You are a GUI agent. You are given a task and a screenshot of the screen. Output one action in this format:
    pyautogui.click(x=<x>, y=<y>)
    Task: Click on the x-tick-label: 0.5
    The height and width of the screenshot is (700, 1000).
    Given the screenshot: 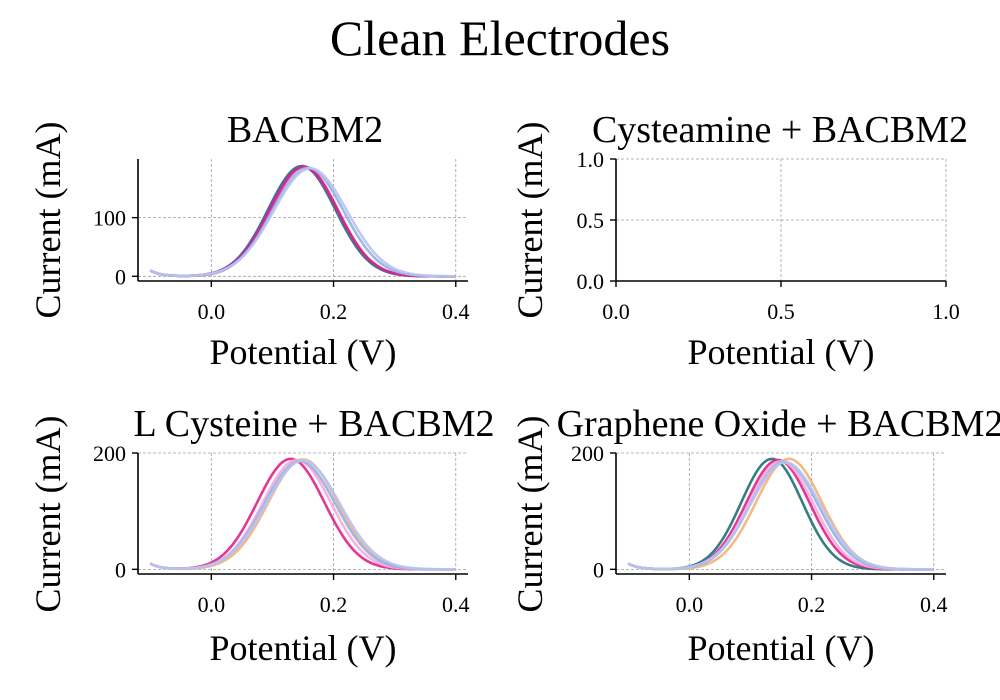 What is the action you would take?
    pyautogui.click(x=781, y=311)
    